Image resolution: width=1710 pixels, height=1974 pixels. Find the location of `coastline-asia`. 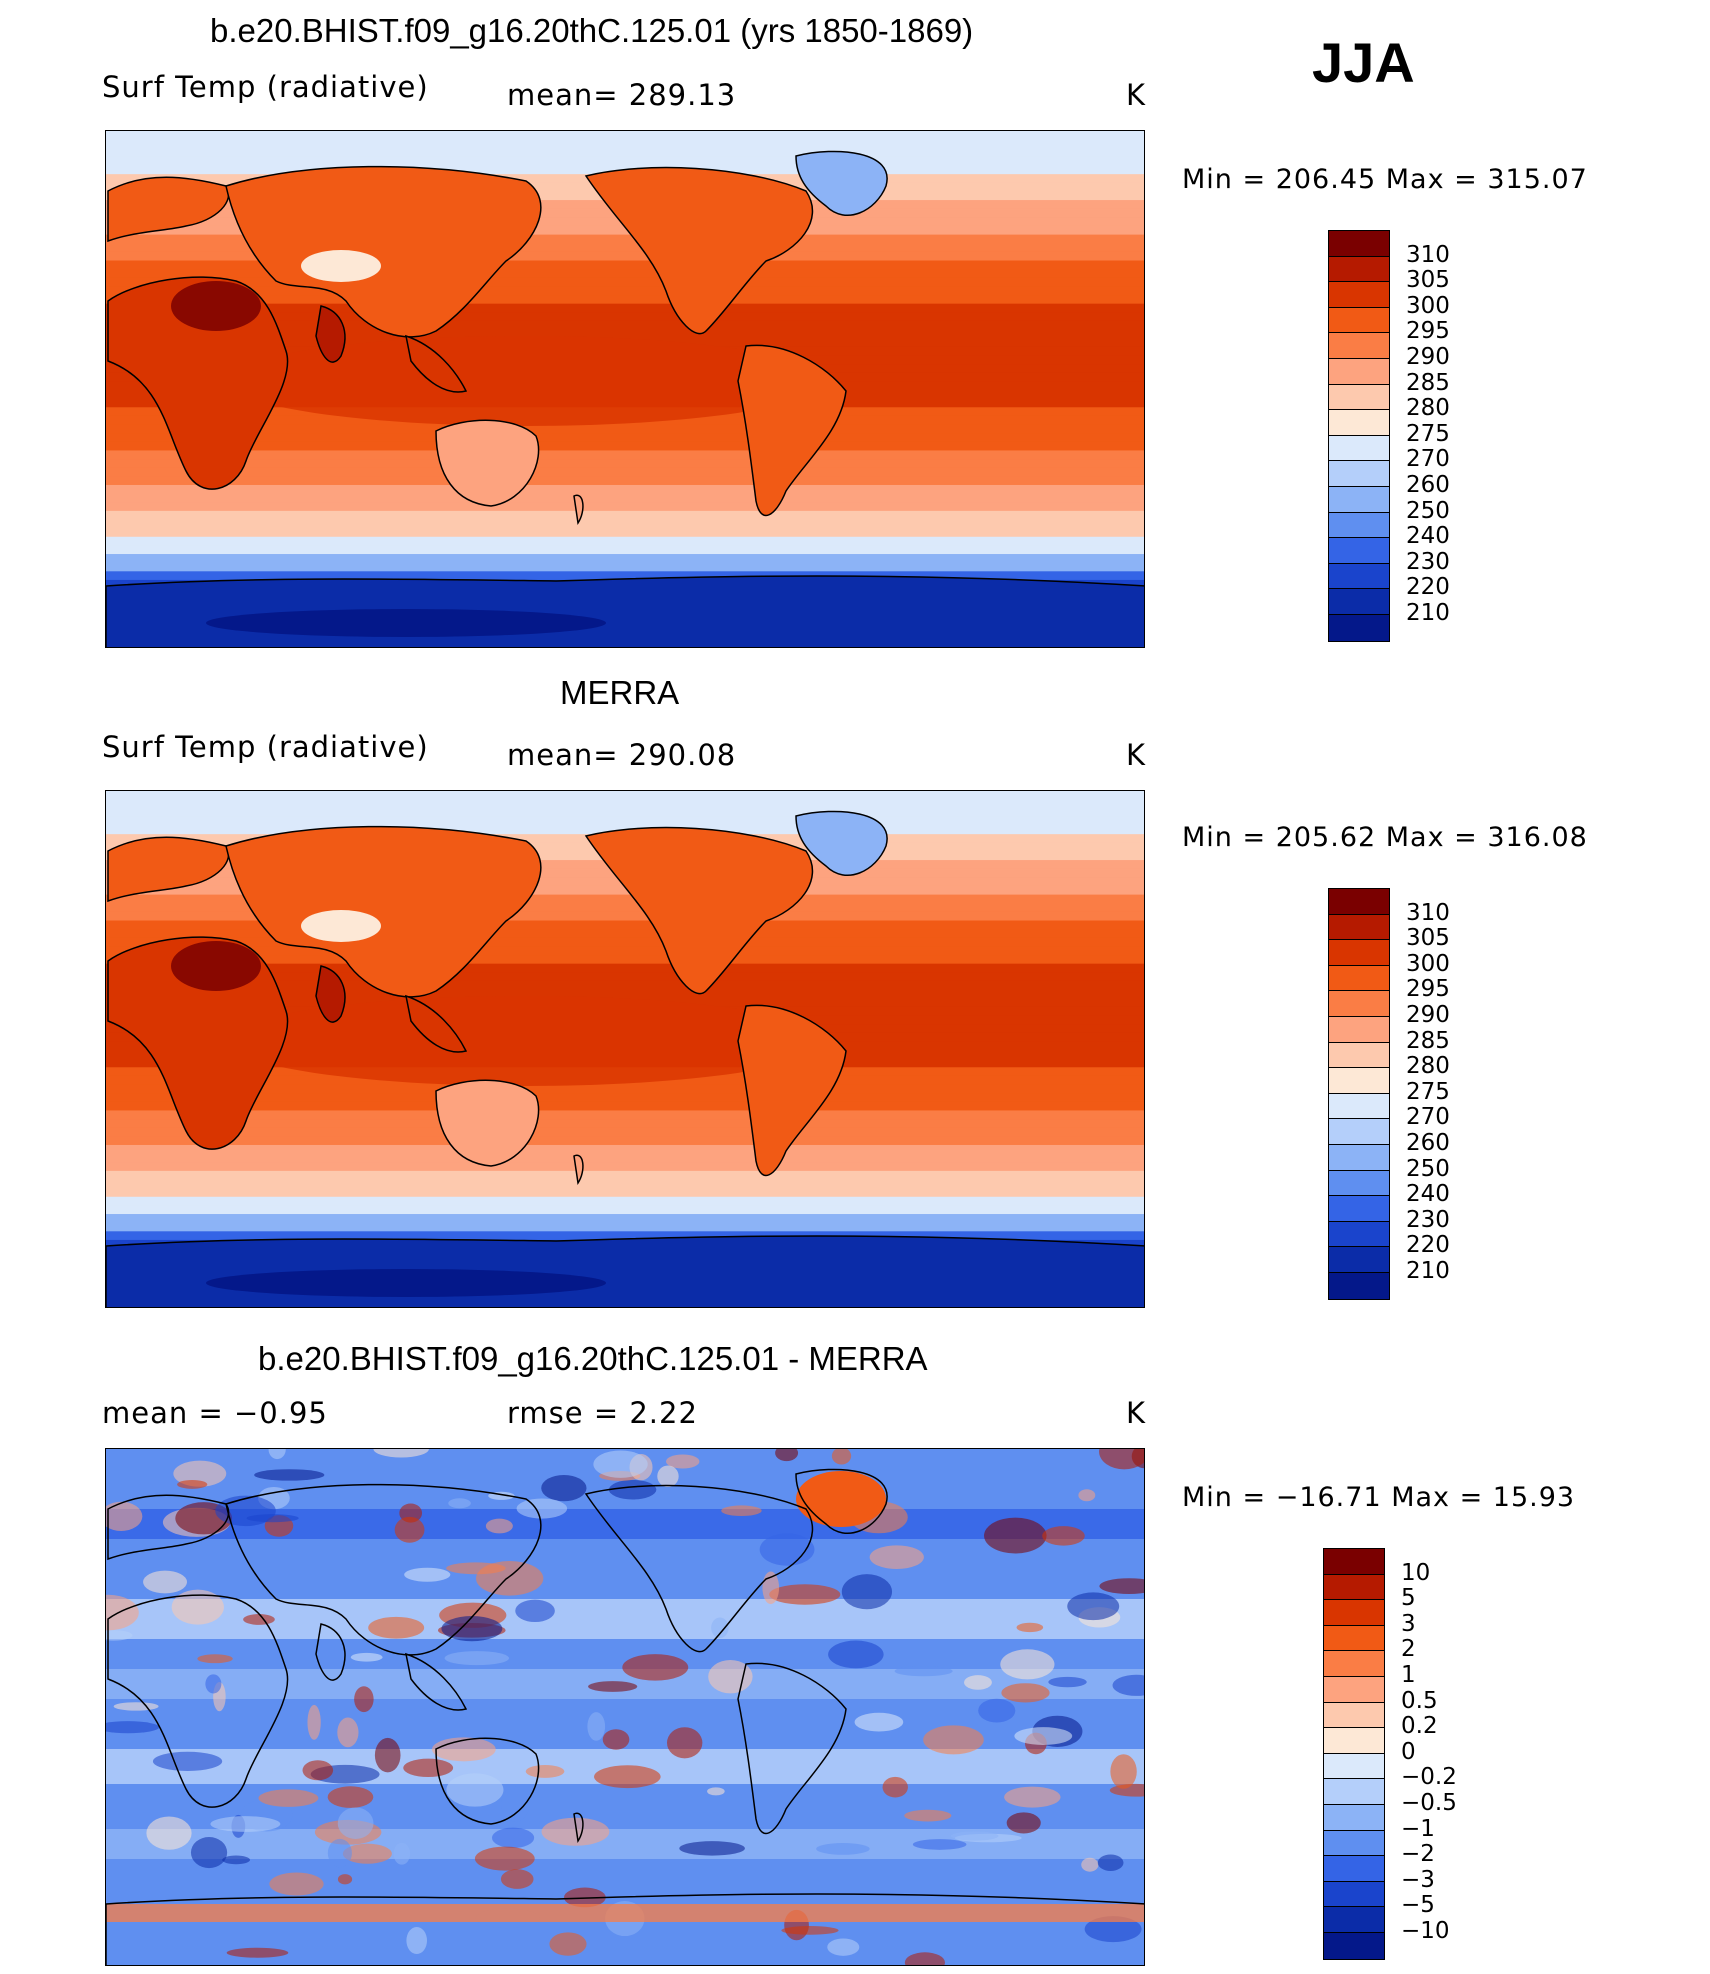

coastline-asia is located at coordinates (383, 911).